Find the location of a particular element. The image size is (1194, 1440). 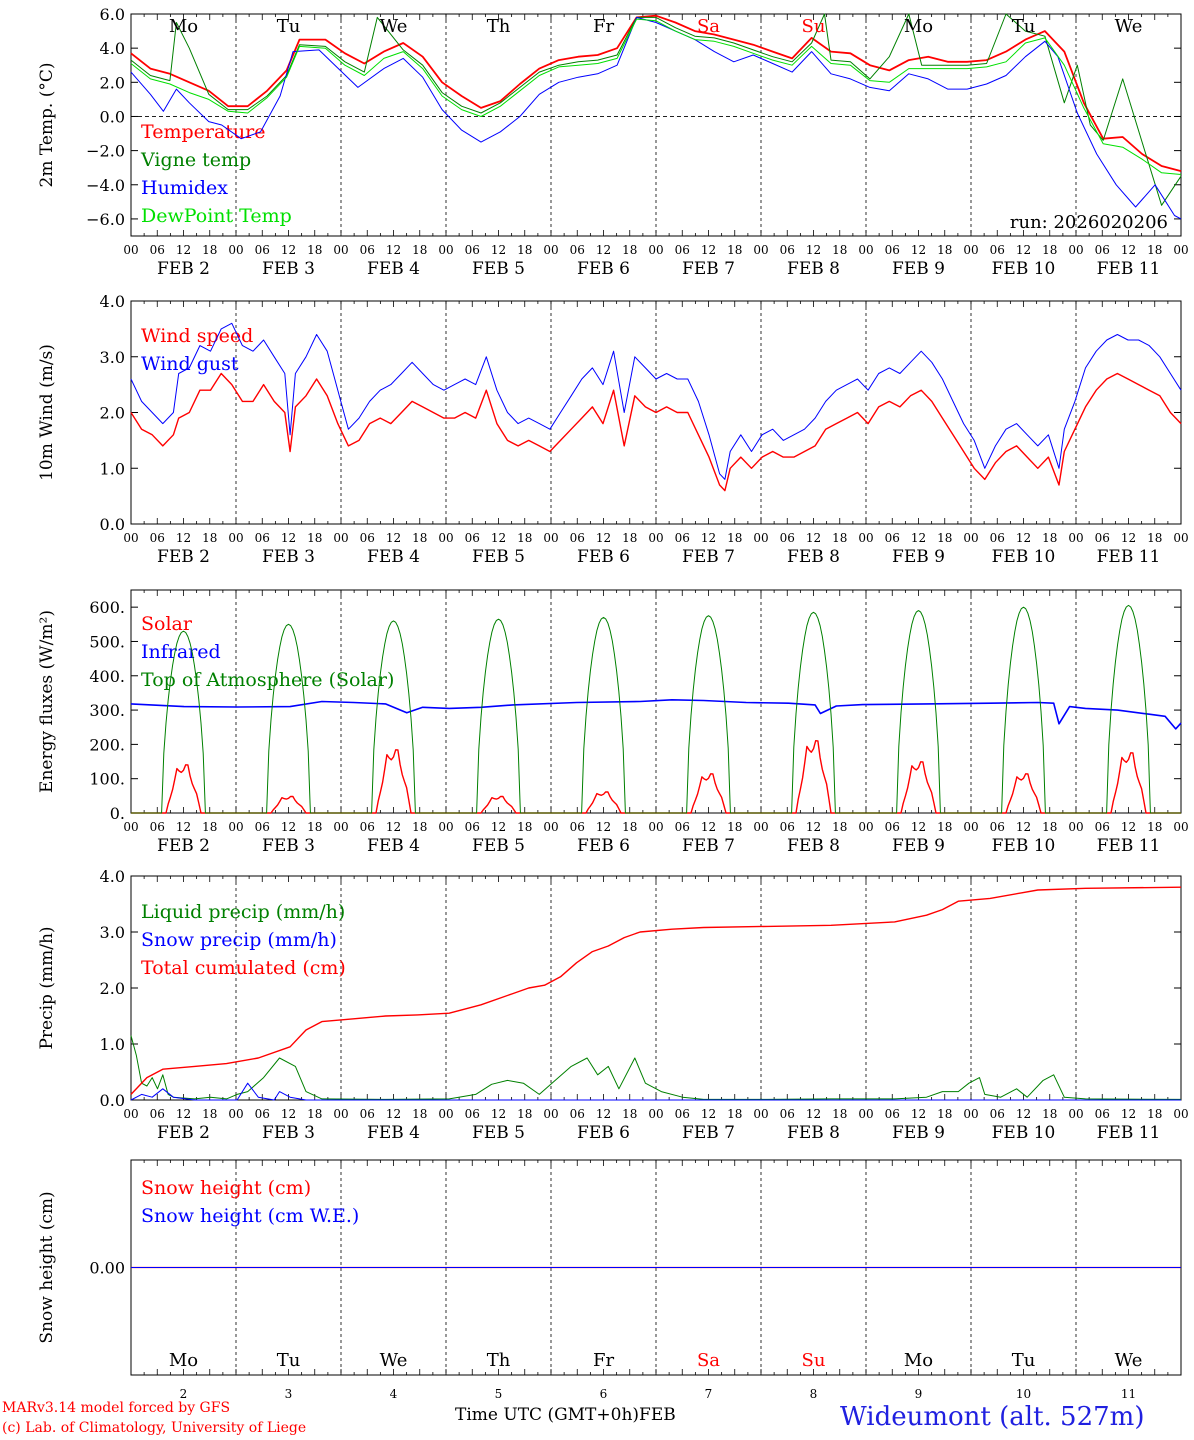

weekday-label-top: Sa is located at coordinates (708, 26).